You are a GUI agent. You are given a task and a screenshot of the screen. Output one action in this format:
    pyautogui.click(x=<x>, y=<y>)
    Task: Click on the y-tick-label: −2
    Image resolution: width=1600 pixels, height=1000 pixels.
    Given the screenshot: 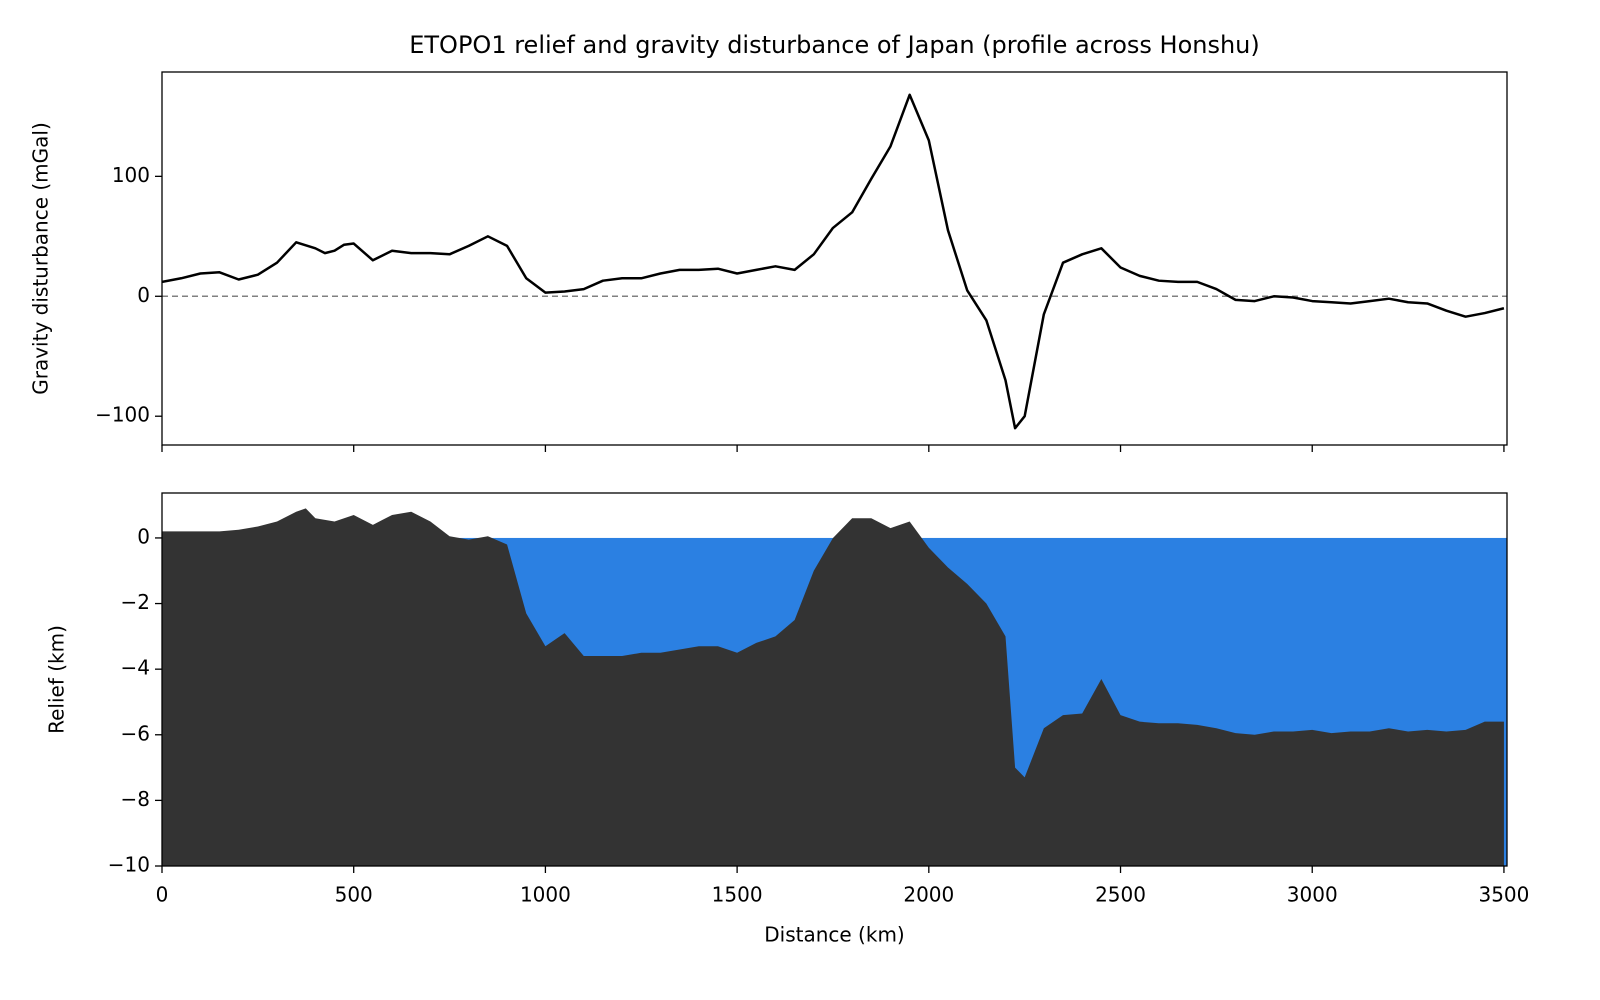 What is the action you would take?
    pyautogui.click(x=135, y=602)
    